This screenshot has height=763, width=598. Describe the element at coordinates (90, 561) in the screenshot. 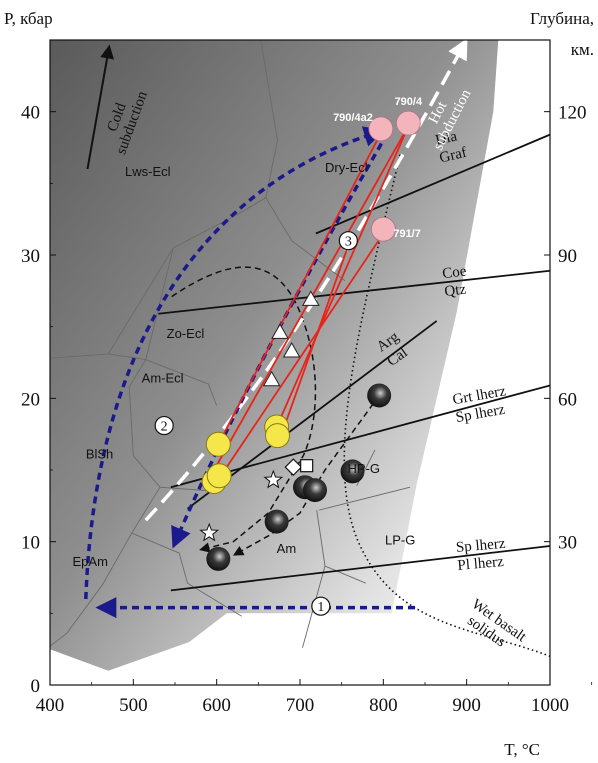

I see `facies-label-5: EpAm` at that location.